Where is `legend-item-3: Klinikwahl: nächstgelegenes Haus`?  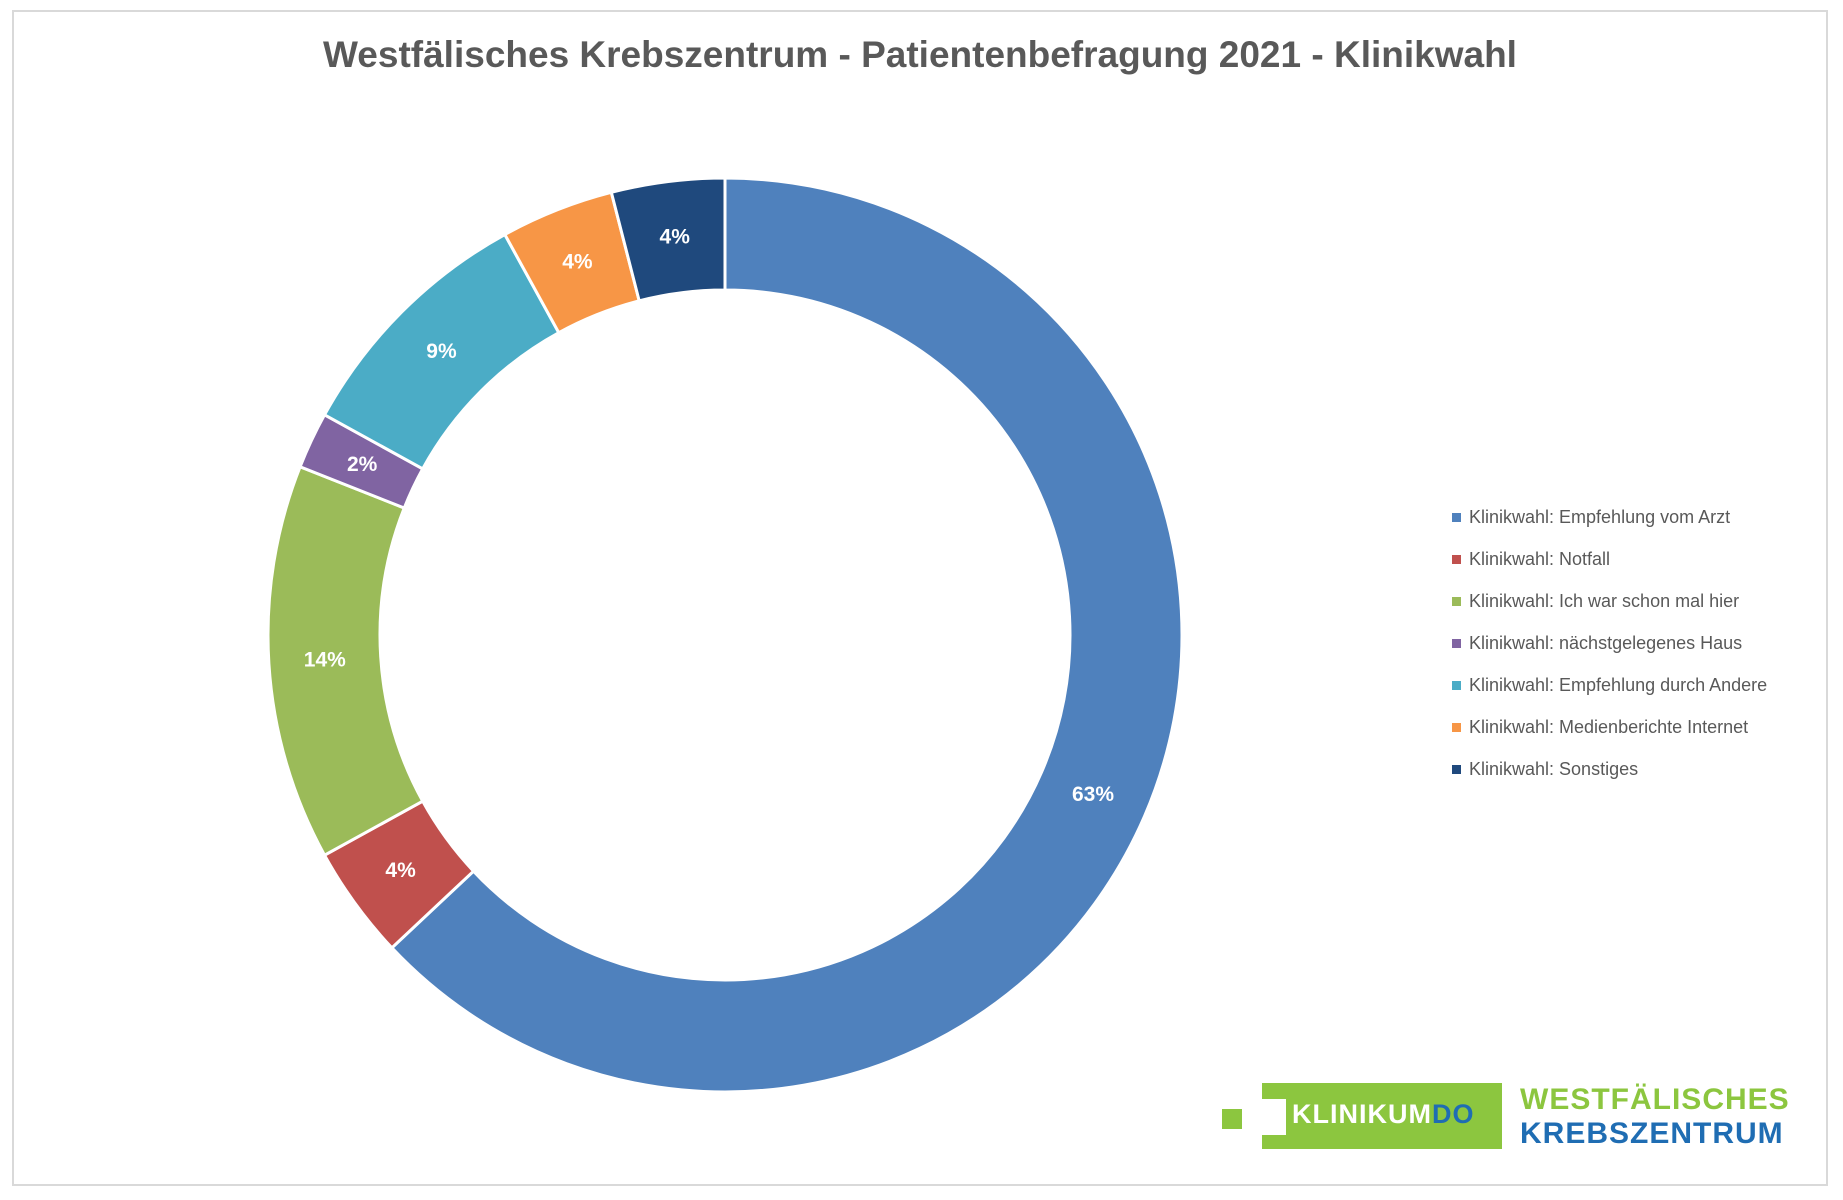 legend-item-3: Klinikwahl: nächstgelegenes Haus is located at coordinates (1609, 643).